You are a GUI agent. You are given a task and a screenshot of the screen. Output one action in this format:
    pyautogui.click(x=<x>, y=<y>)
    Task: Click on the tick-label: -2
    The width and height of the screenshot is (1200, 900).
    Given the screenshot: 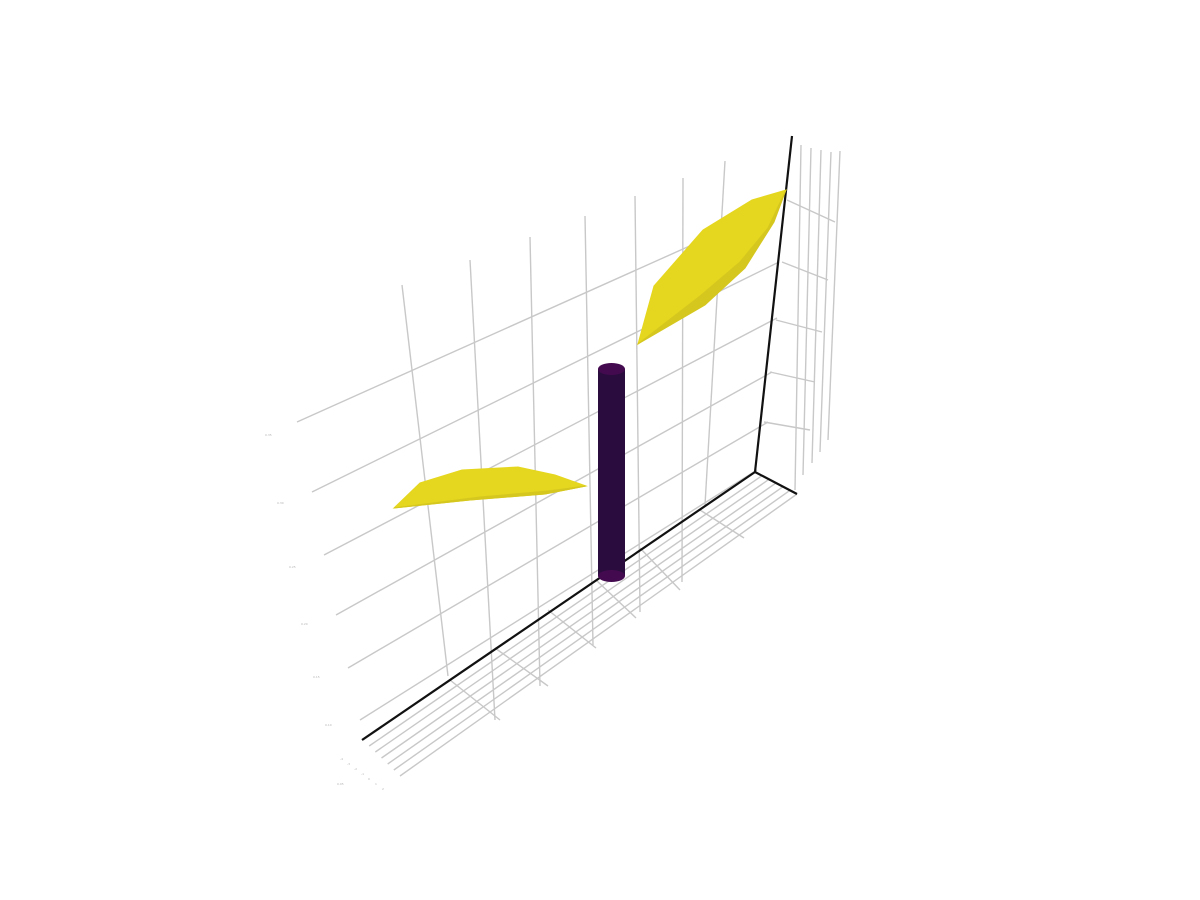 What is the action you would take?
    pyautogui.click(x=355, y=769)
    